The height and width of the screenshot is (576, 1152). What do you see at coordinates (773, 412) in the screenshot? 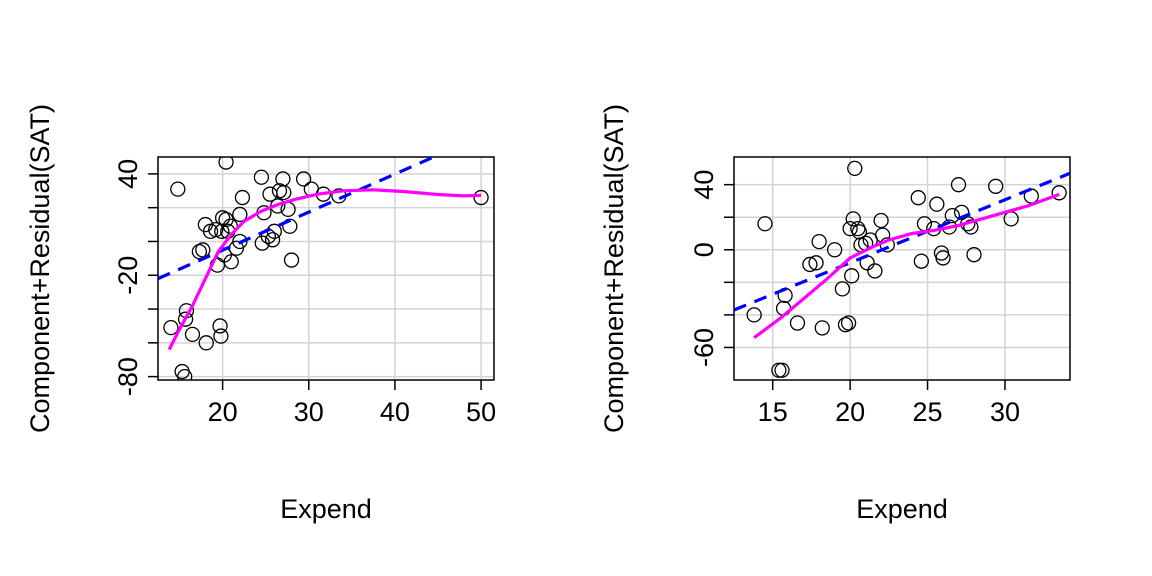
I see `x-tick-label: 15` at bounding box center [773, 412].